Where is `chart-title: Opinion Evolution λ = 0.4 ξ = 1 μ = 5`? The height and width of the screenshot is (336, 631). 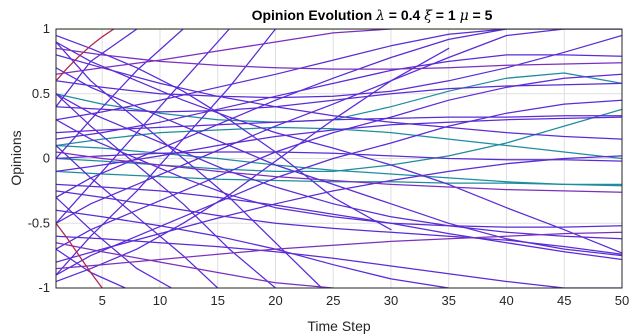 chart-title: Opinion Evolution λ = 0.4 ξ = 1 μ = 5 is located at coordinates (372, 15).